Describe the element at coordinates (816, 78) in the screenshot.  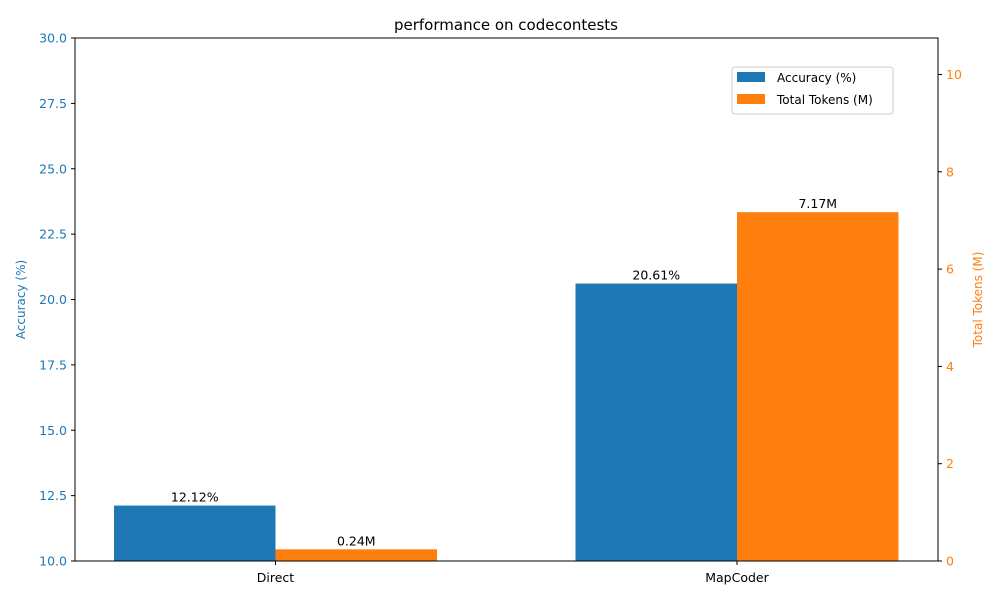
I see `legend-label-accuracy: Accuracy (%)` at that location.